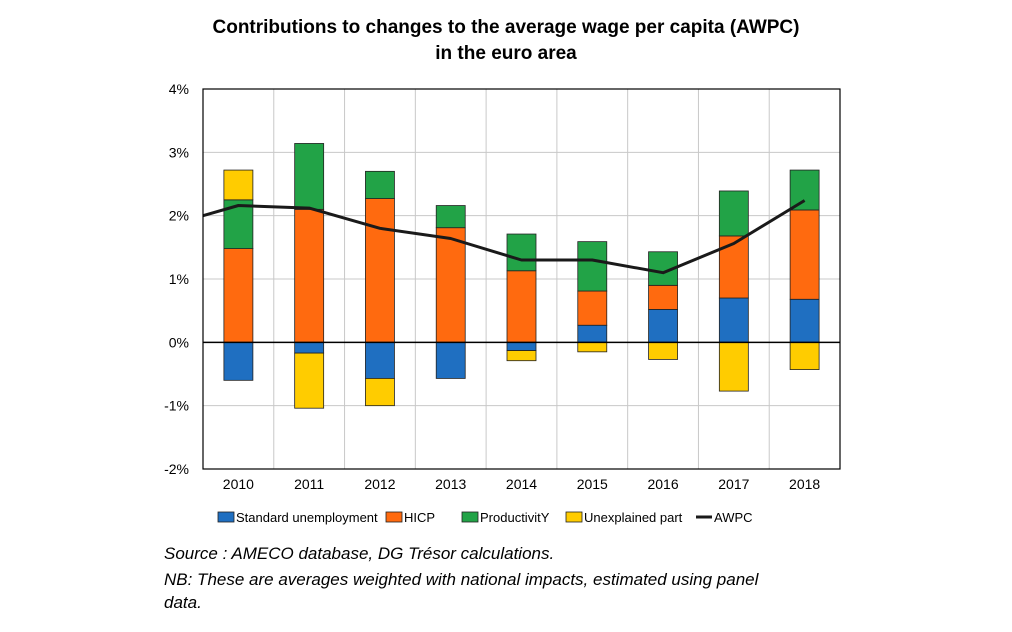  What do you see at coordinates (379, 484) in the screenshot?
I see `x-tick-label: 2012` at bounding box center [379, 484].